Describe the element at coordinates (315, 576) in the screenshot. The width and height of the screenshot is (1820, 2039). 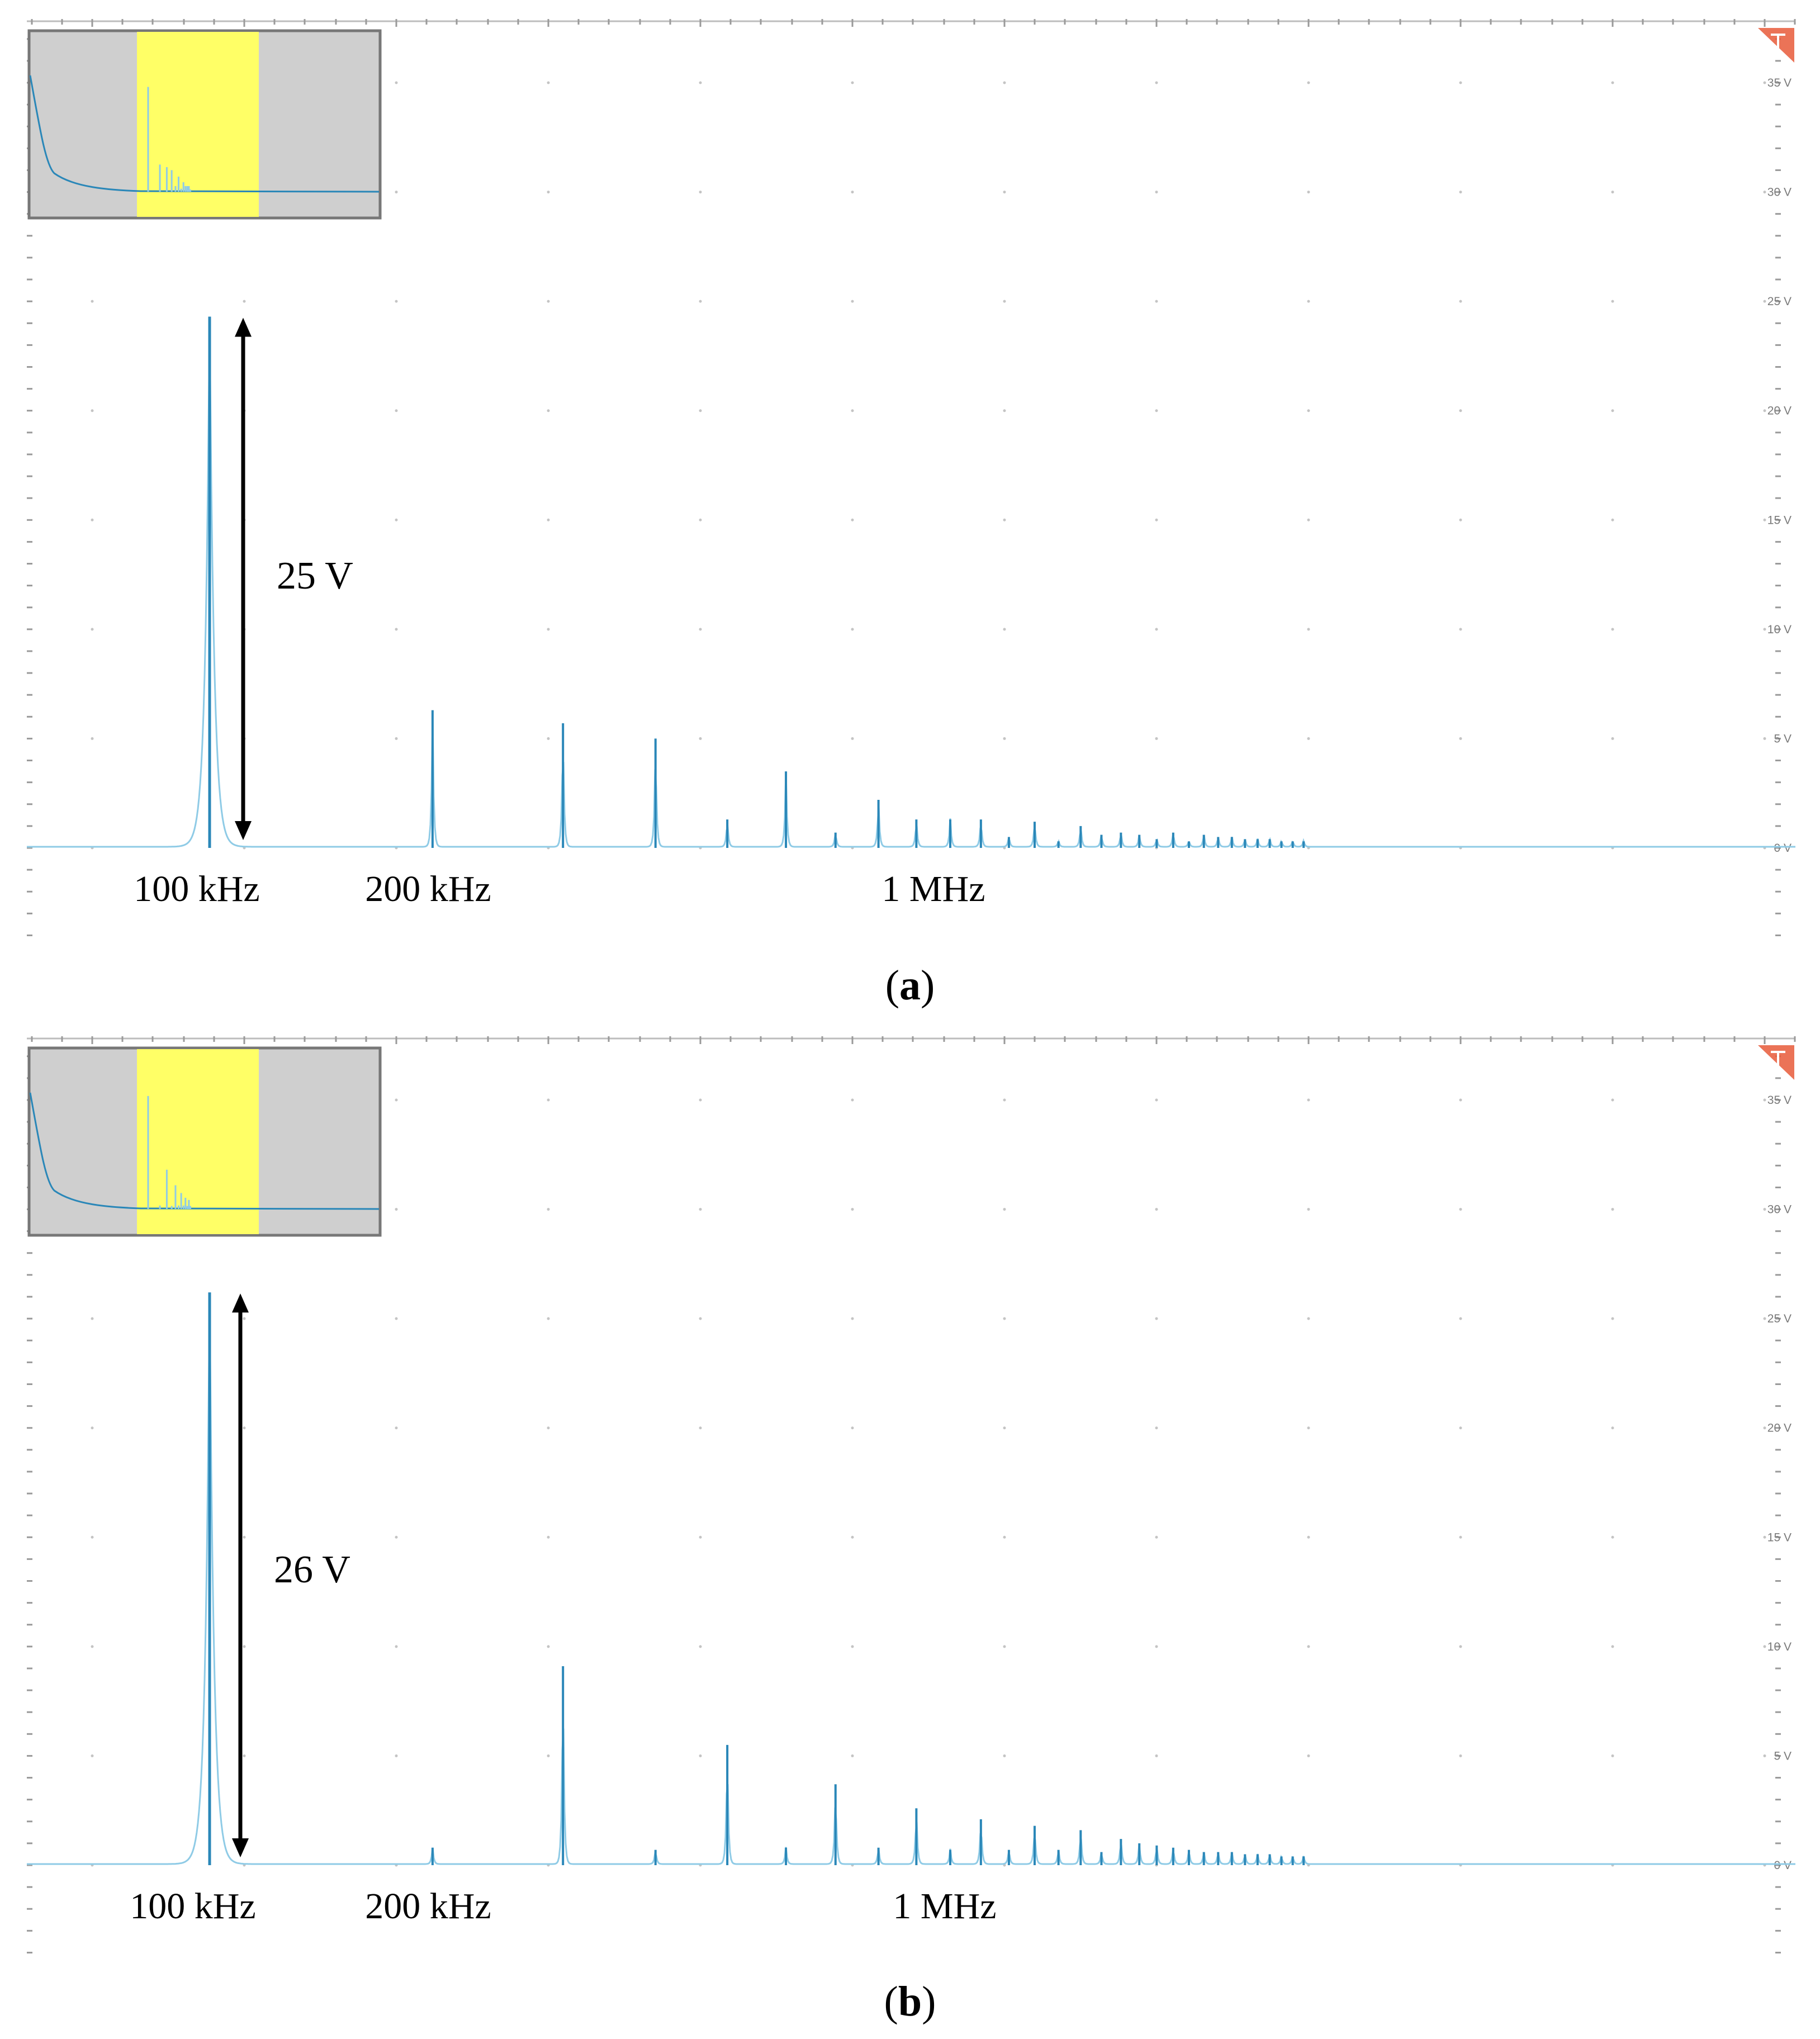
I see `amplitude-annotation: 25 V` at that location.